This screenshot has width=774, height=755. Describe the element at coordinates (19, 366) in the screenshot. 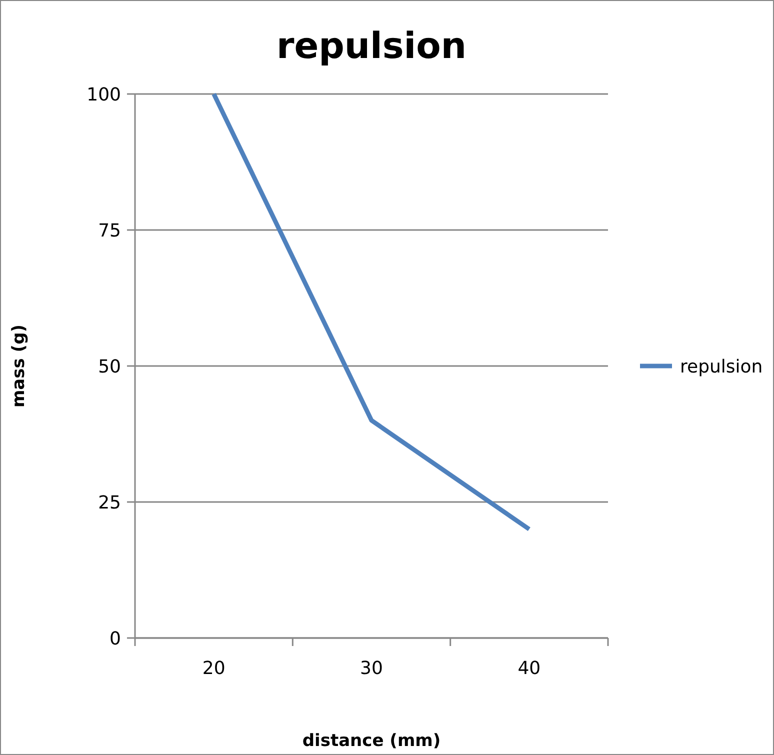

I see `y-axis-title: mass (g)` at that location.